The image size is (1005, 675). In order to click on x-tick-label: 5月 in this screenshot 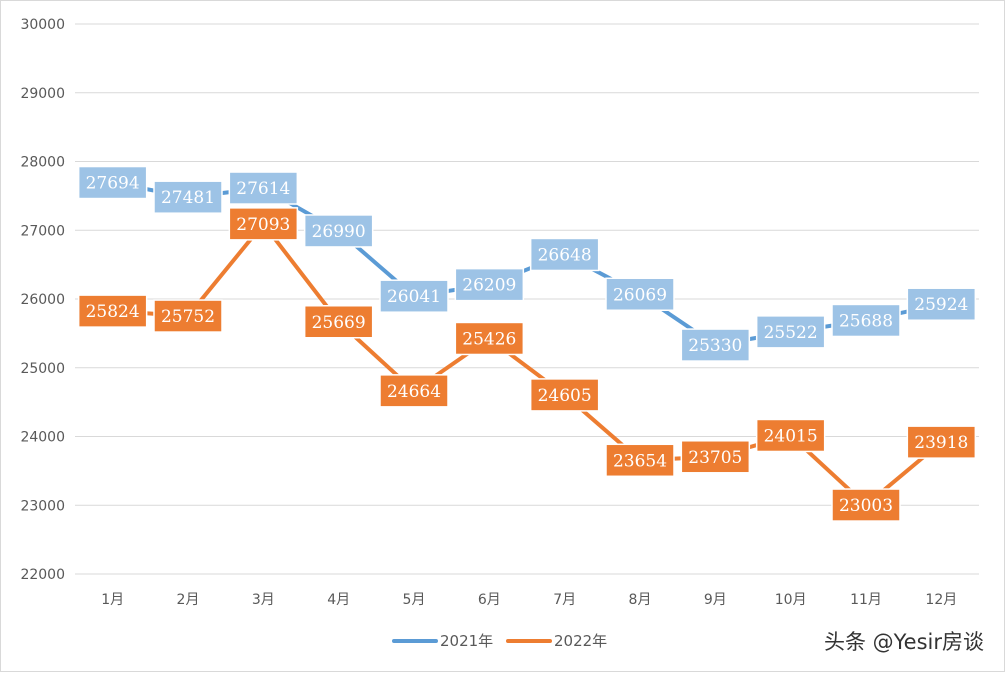, I will do `click(414, 600)`.